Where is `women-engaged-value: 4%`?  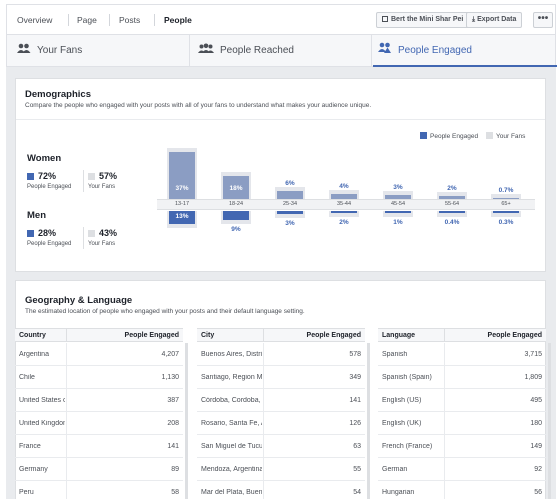
women-engaged-value: 4% is located at coordinates (344, 186).